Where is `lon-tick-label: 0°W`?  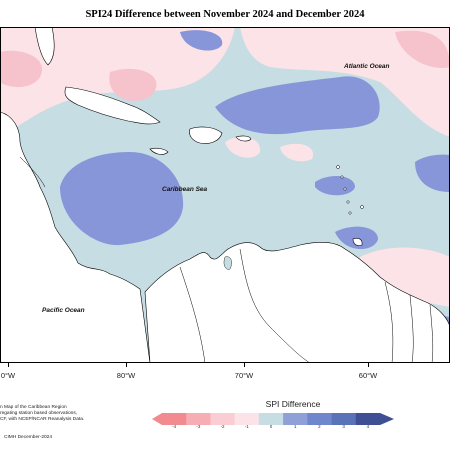 lon-tick-label: 0°W is located at coordinates (8, 375).